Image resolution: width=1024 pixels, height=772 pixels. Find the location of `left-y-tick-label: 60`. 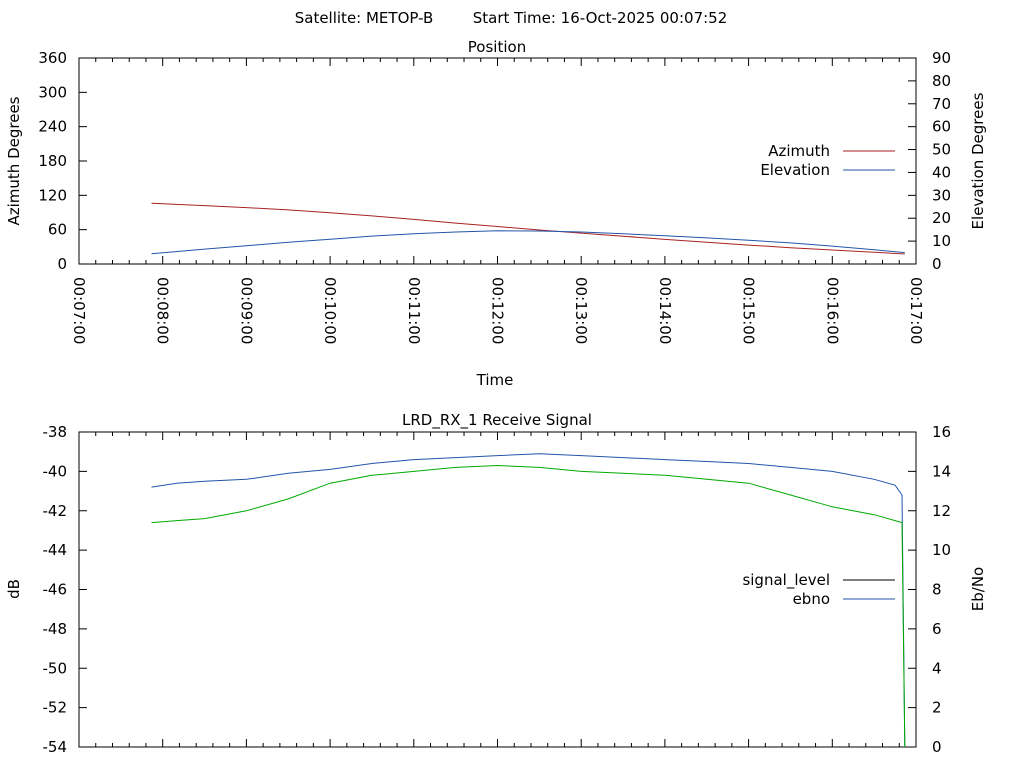

left-y-tick-label: 60 is located at coordinates (57, 230).